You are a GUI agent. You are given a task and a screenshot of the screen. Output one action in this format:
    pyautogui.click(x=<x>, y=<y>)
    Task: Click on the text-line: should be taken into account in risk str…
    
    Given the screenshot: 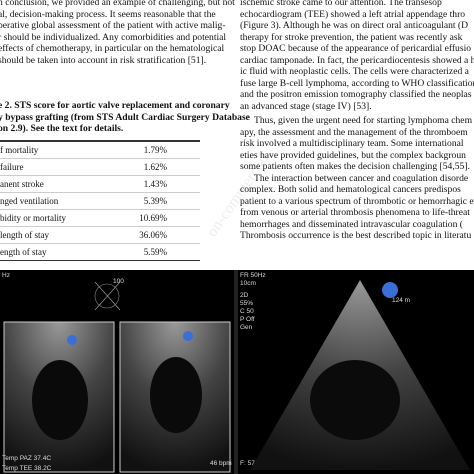 What is the action you would take?
    pyautogui.click(x=103, y=60)
    